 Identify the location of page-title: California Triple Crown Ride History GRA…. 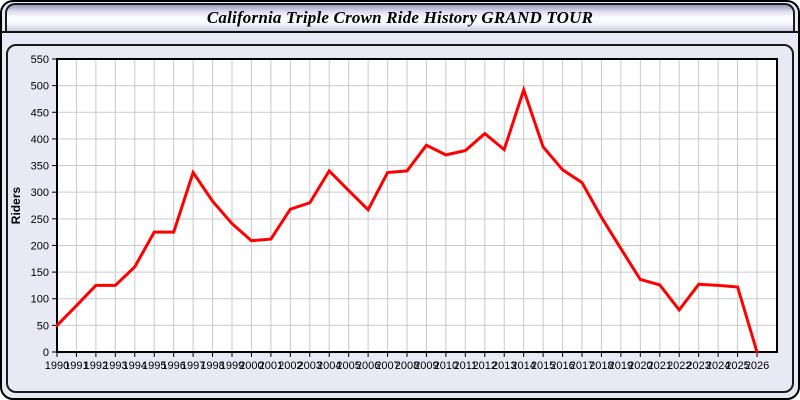
(400, 17).